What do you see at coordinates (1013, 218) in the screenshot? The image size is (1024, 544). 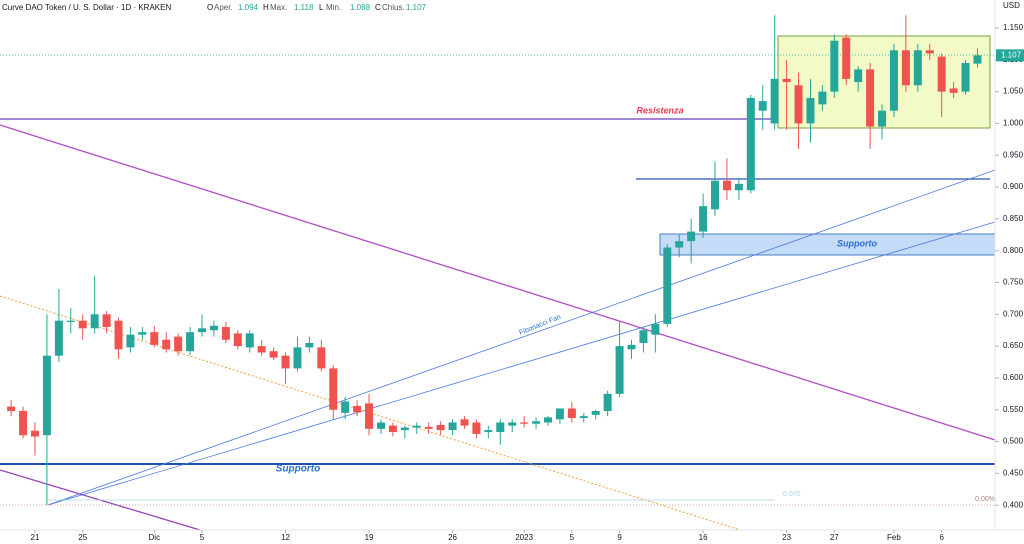 I see `y-tick-label: 0.850` at bounding box center [1013, 218].